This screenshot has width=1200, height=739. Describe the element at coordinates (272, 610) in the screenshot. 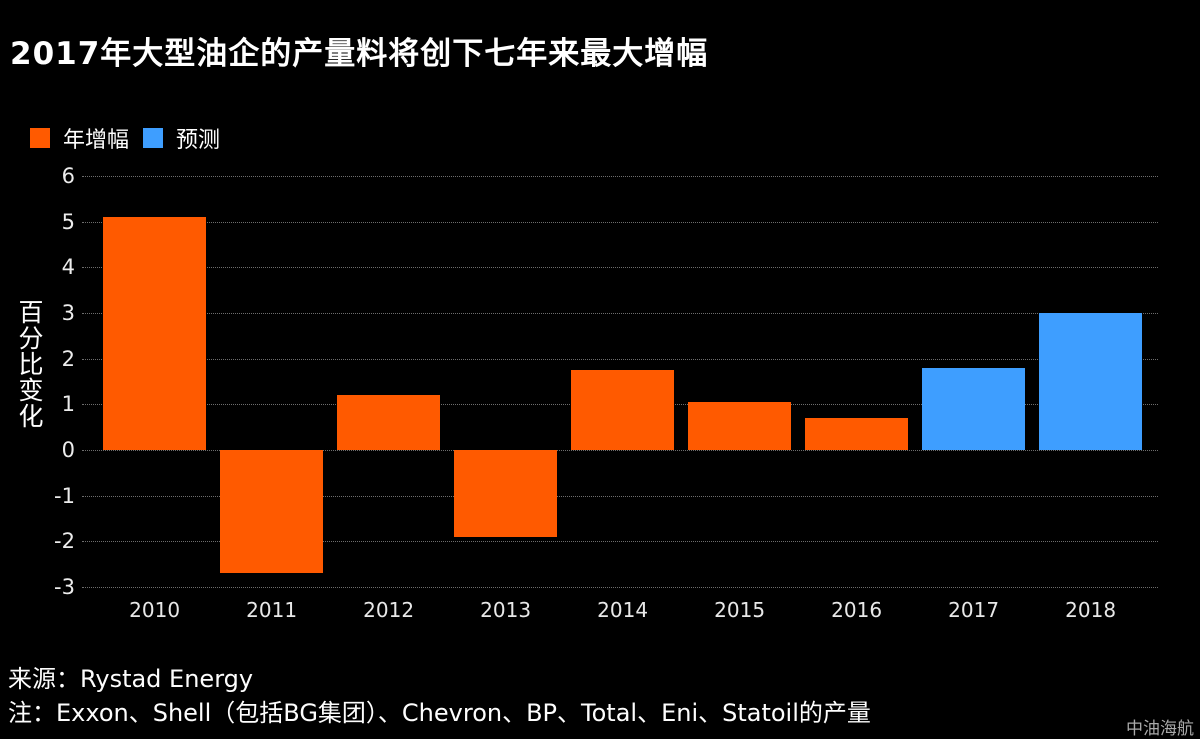

I see `x-tick-label-2011: 2011` at that location.